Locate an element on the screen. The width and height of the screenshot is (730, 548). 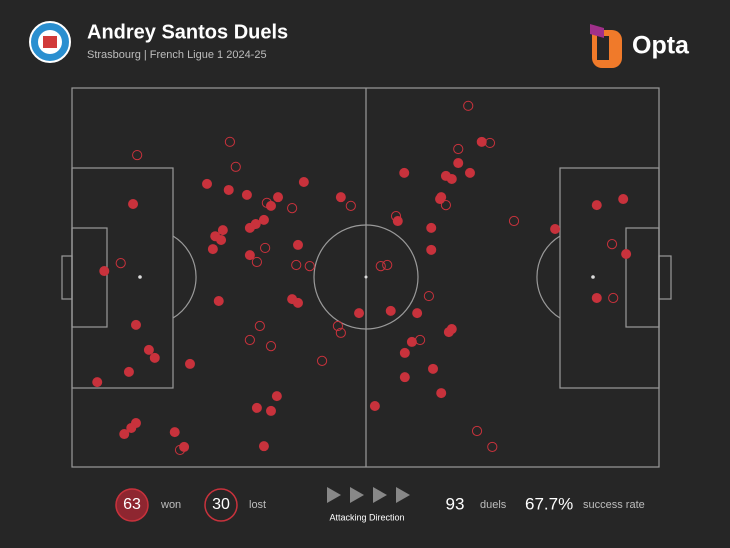
centre-spot is located at coordinates (366, 277).